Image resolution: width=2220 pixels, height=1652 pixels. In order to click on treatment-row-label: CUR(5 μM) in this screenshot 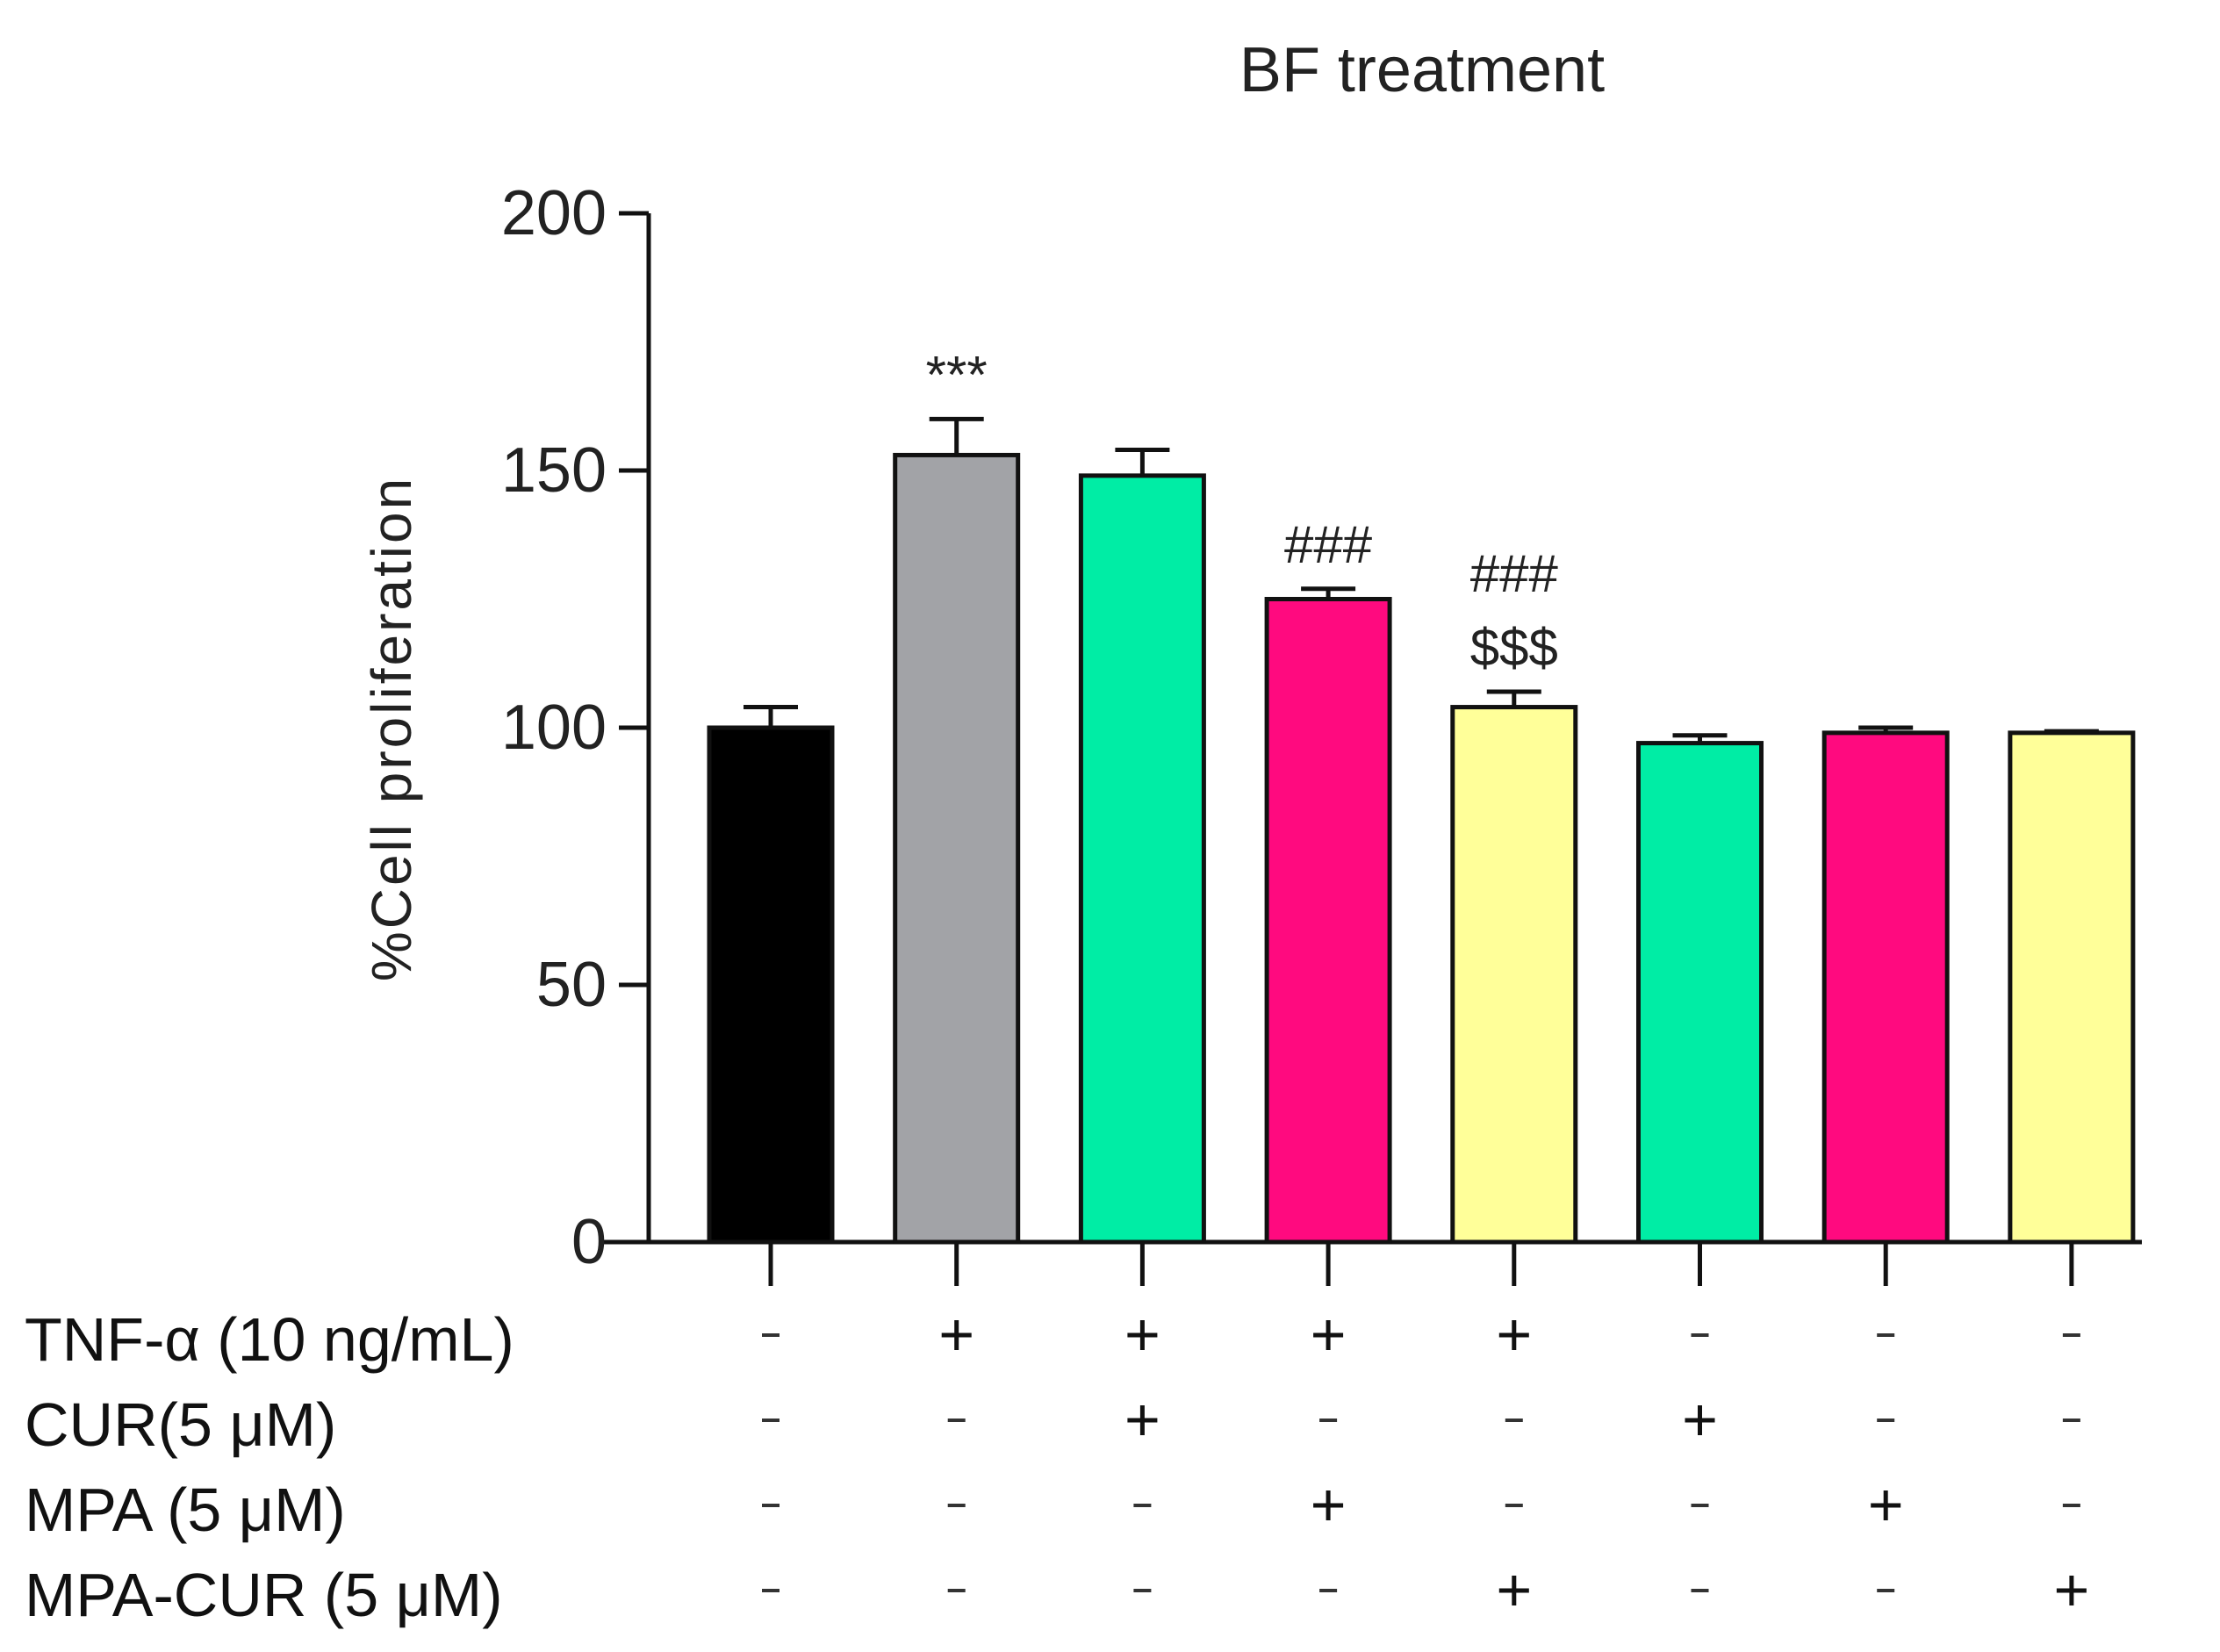, I will do `click(180, 1424)`.